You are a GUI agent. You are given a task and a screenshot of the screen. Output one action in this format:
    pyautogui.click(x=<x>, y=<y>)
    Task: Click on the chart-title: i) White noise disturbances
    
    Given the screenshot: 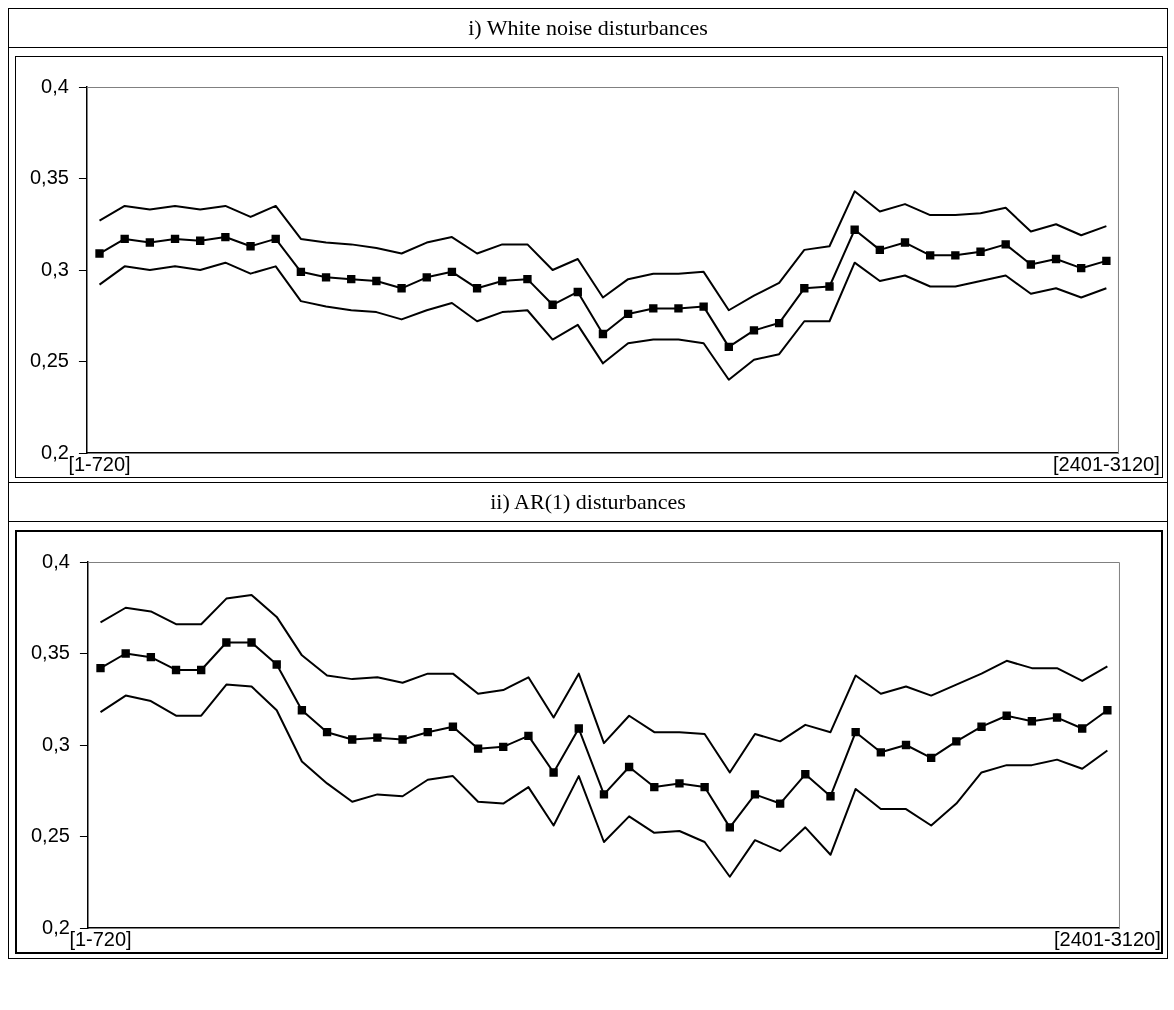 What is the action you would take?
    pyautogui.click(x=588, y=28)
    